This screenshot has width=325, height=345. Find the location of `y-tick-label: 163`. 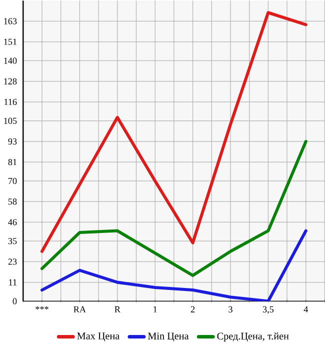

y-tick-label: 163 is located at coordinates (10, 21).